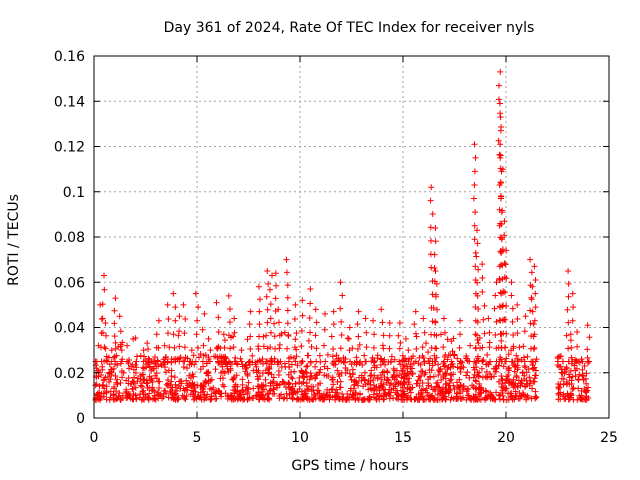 This screenshot has height=480, width=640. Describe the element at coordinates (14, 240) in the screenshot. I see `y-axis-label: ROTI / TECUs` at that location.